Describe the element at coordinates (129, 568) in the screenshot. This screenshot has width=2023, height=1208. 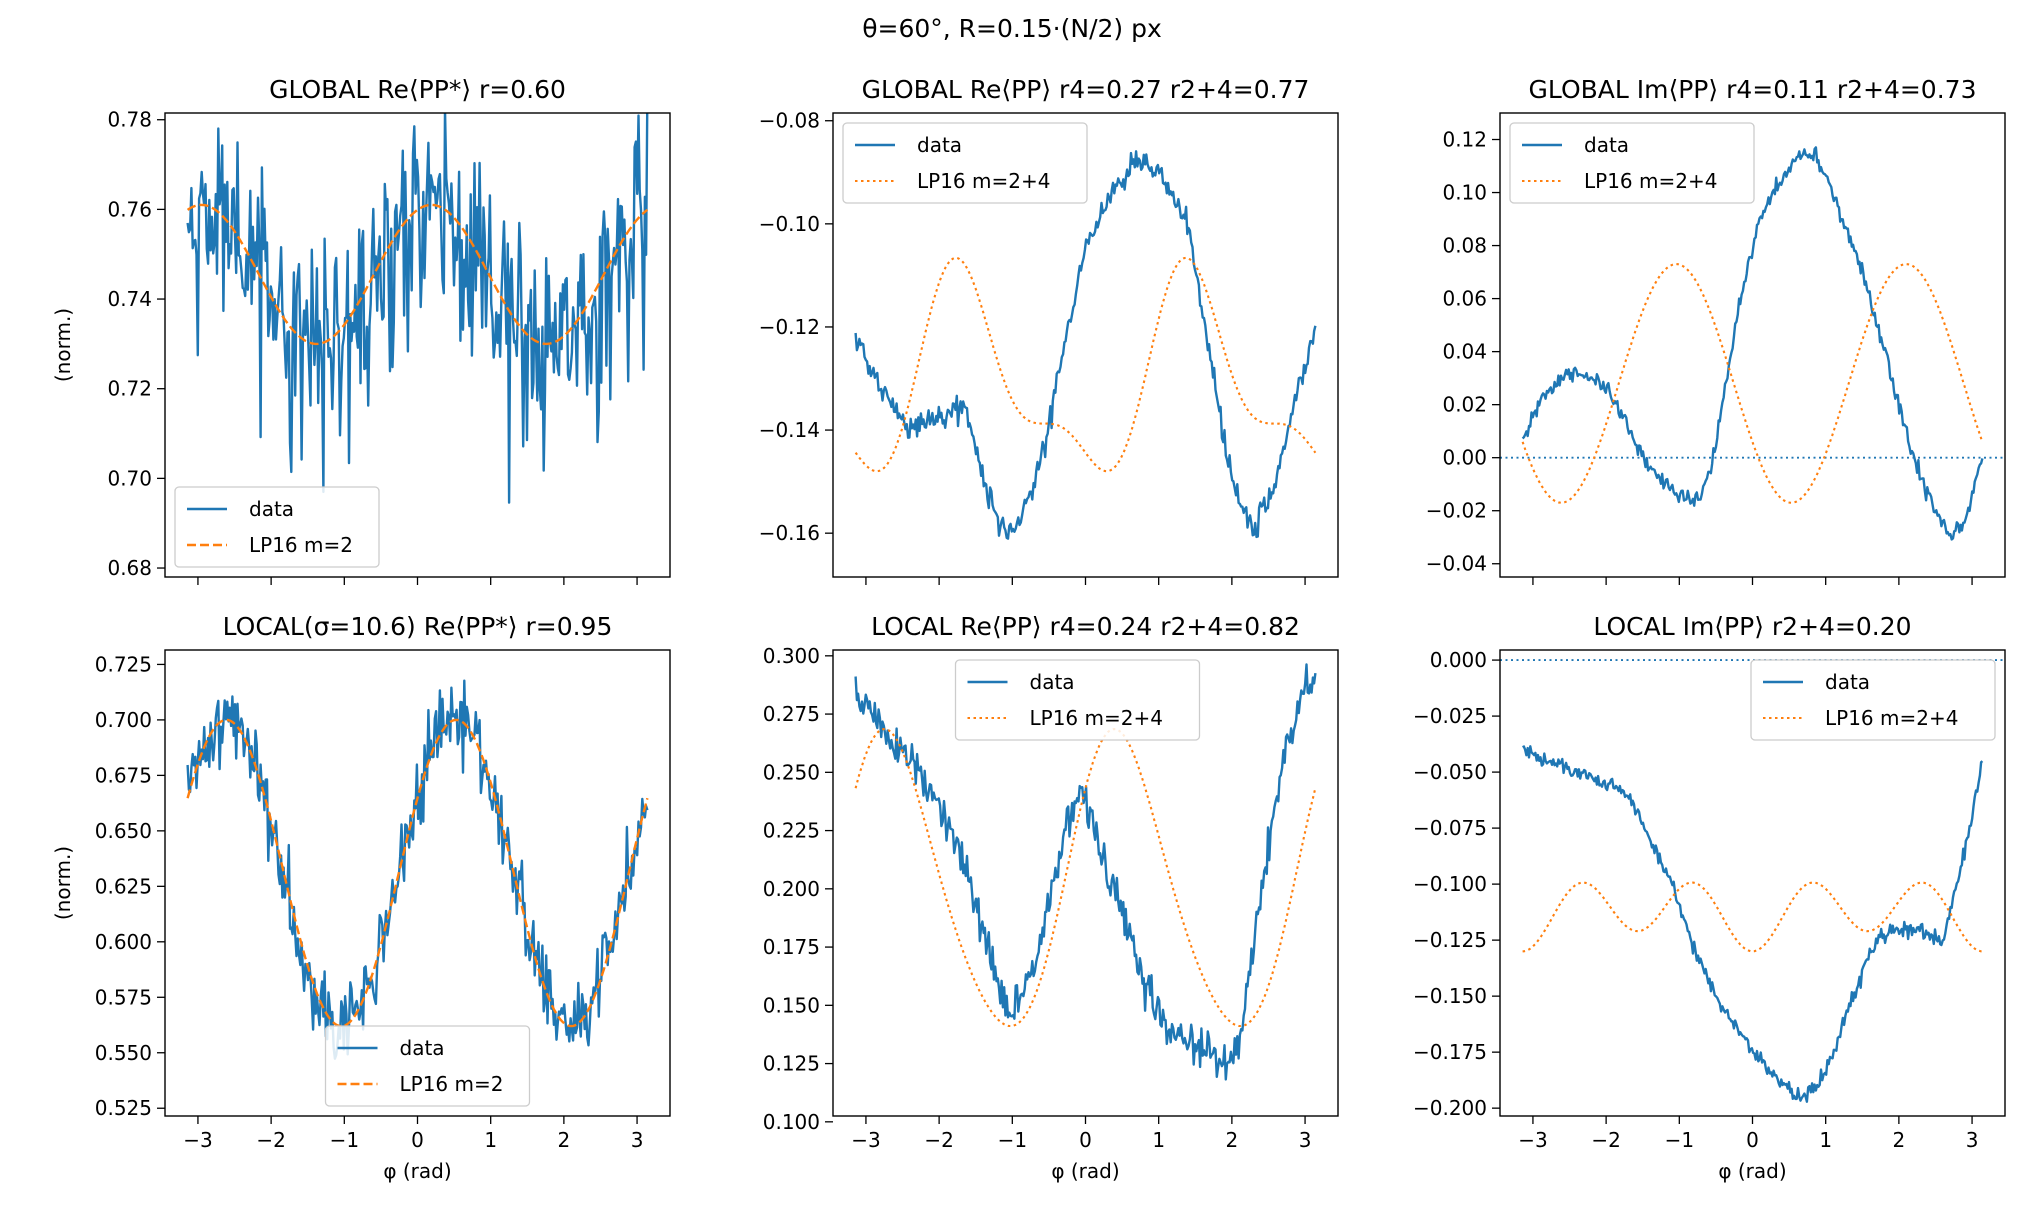
I see `y-tick-label: 0.68` at that location.